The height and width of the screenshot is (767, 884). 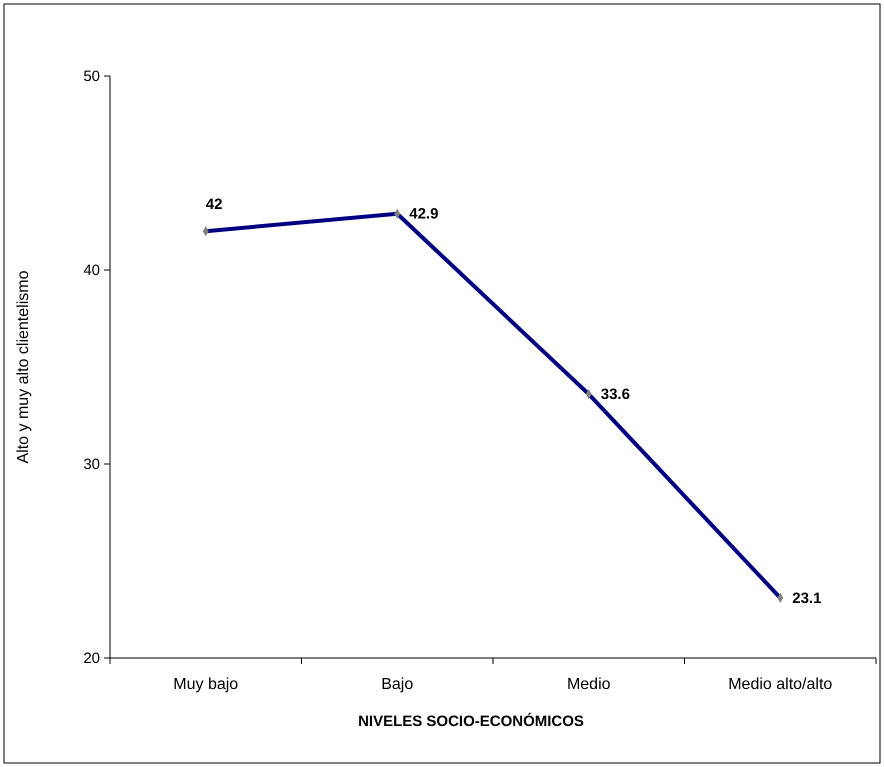 I want to click on data-label: 42, so click(x=214, y=205).